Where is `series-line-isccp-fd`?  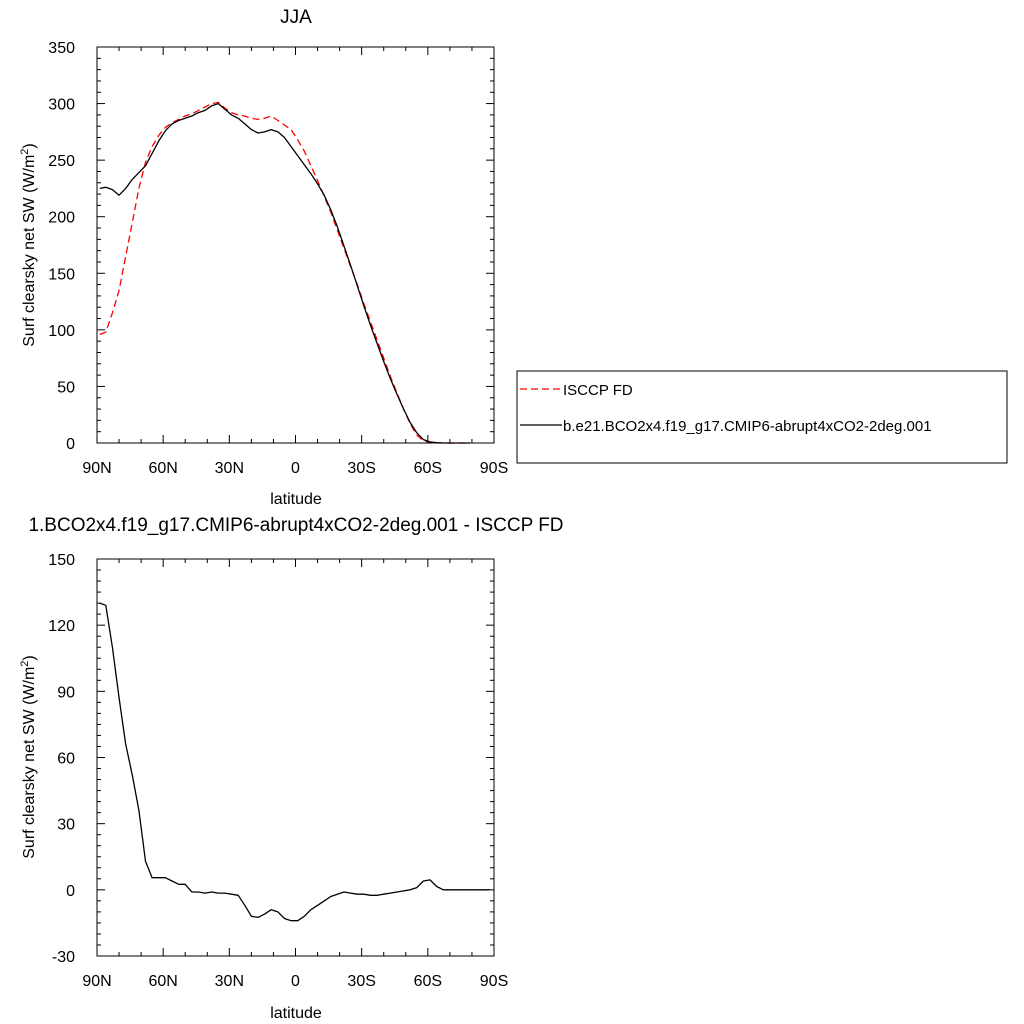
series-line-isccp-fd is located at coordinates (284, 272).